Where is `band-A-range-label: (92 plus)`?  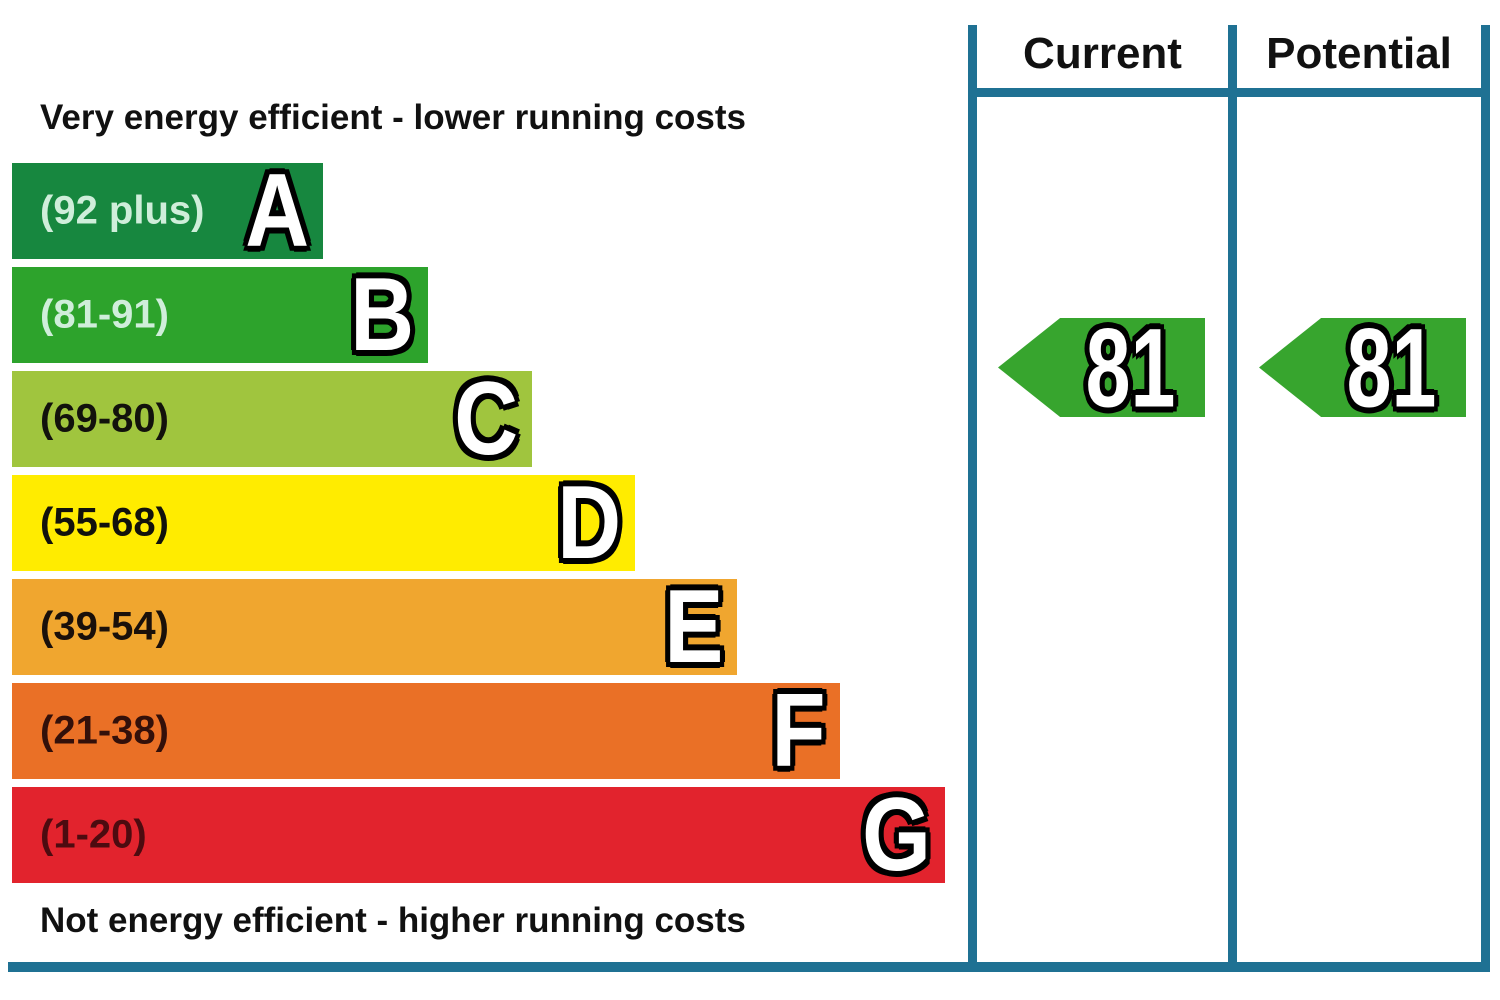 band-A-range-label: (92 plus) is located at coordinates (122, 210).